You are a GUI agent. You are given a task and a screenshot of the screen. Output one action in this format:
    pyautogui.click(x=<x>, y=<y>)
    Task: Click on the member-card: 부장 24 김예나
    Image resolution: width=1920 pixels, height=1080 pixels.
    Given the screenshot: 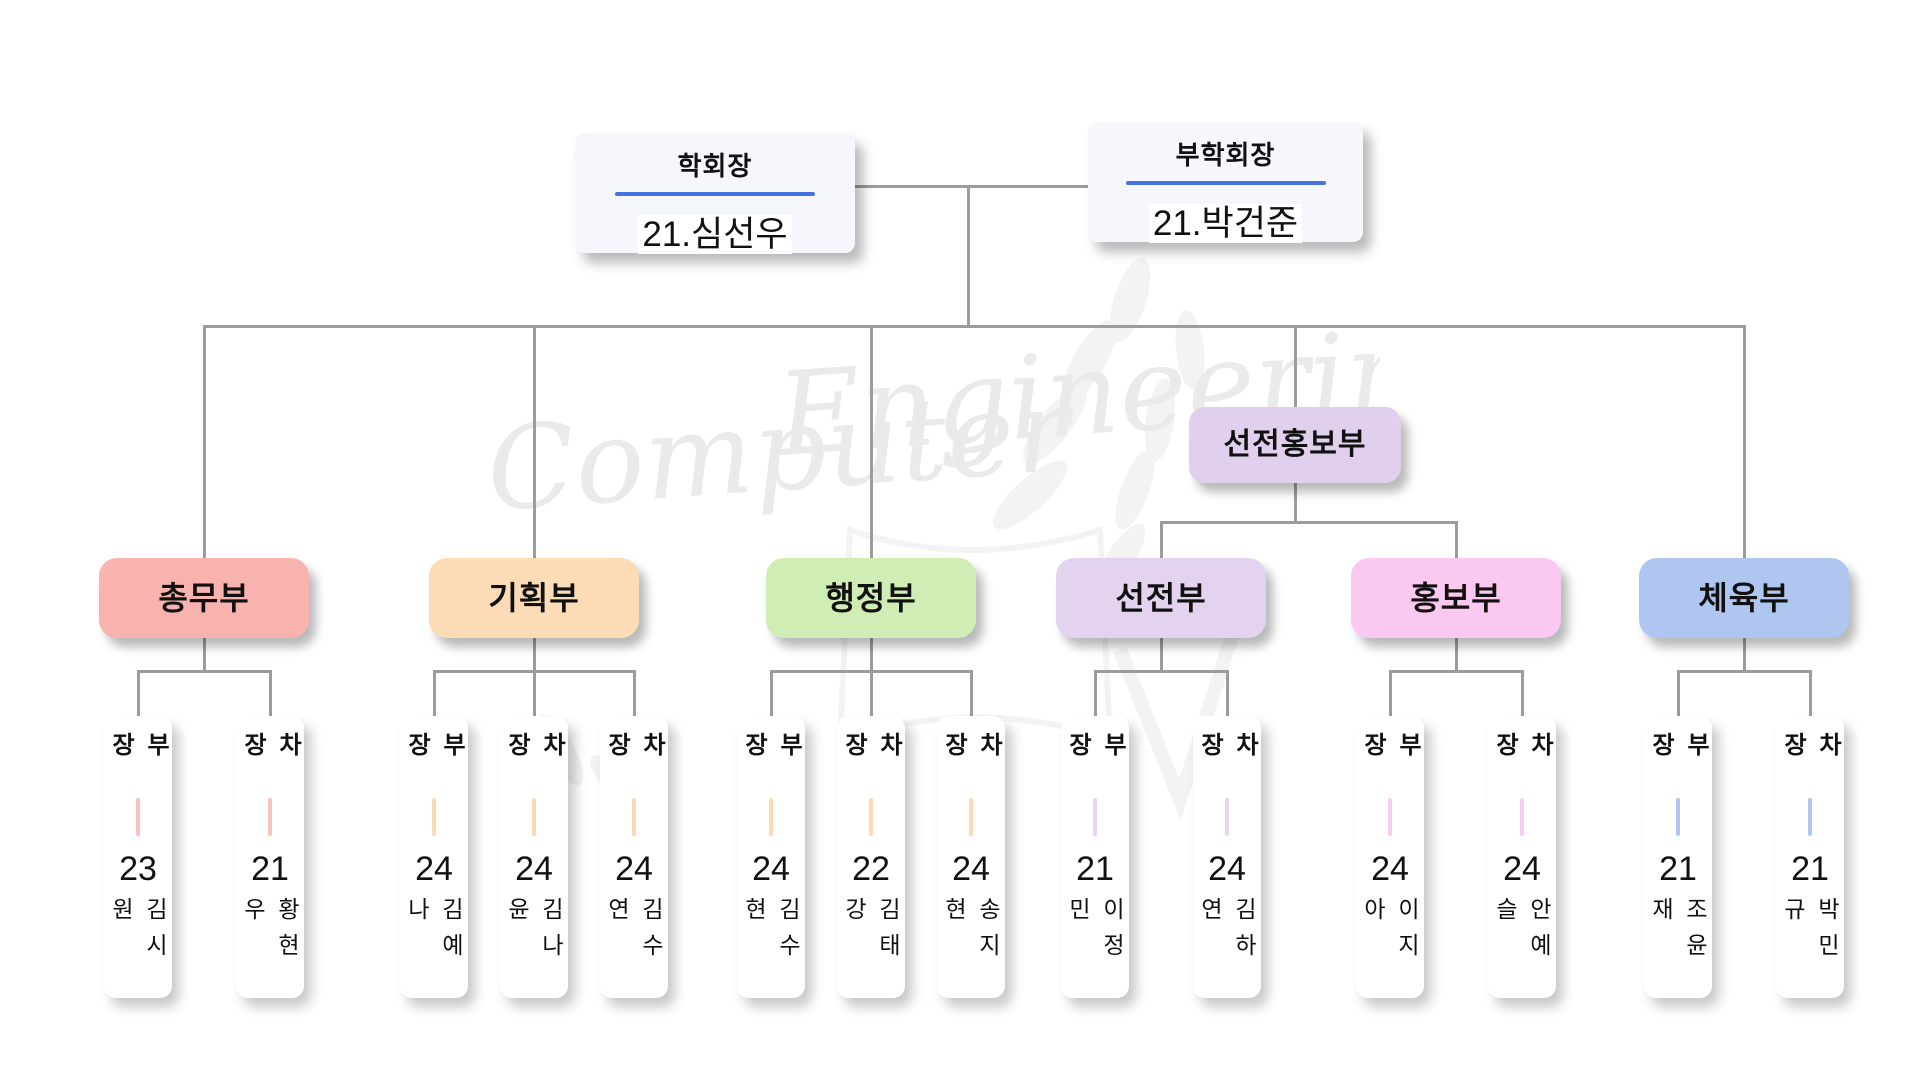 What is the action you would take?
    pyautogui.click(x=434, y=857)
    